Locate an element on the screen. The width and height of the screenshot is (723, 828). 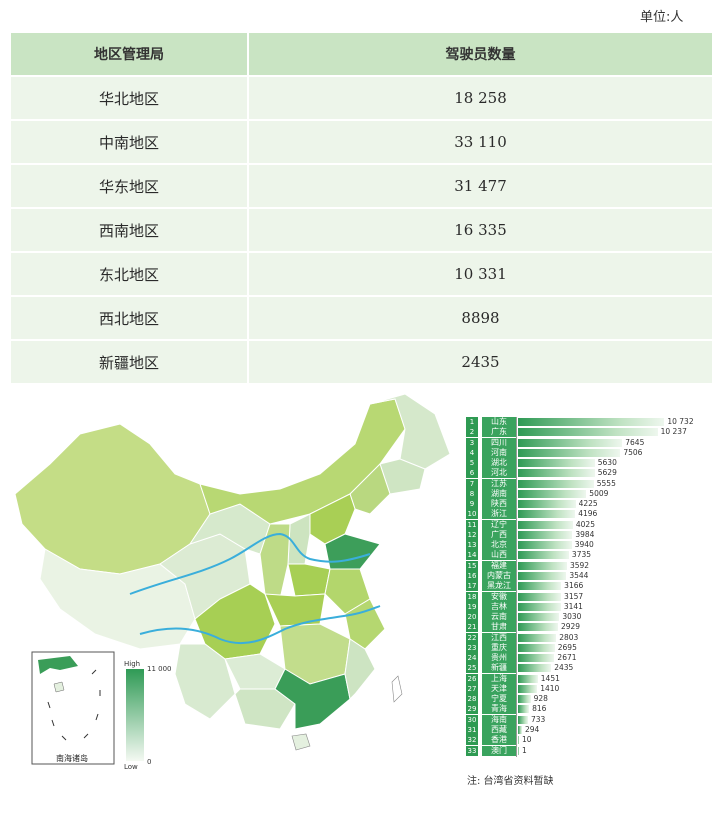
bar-axis-line is located at coordinates (516, 587).